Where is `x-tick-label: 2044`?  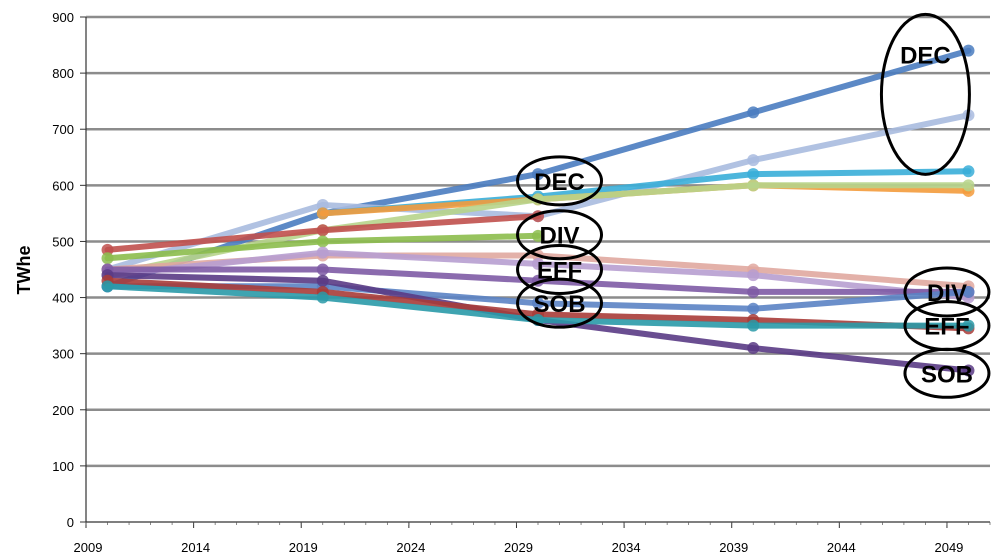
x-tick-label: 2044 is located at coordinates (841, 547).